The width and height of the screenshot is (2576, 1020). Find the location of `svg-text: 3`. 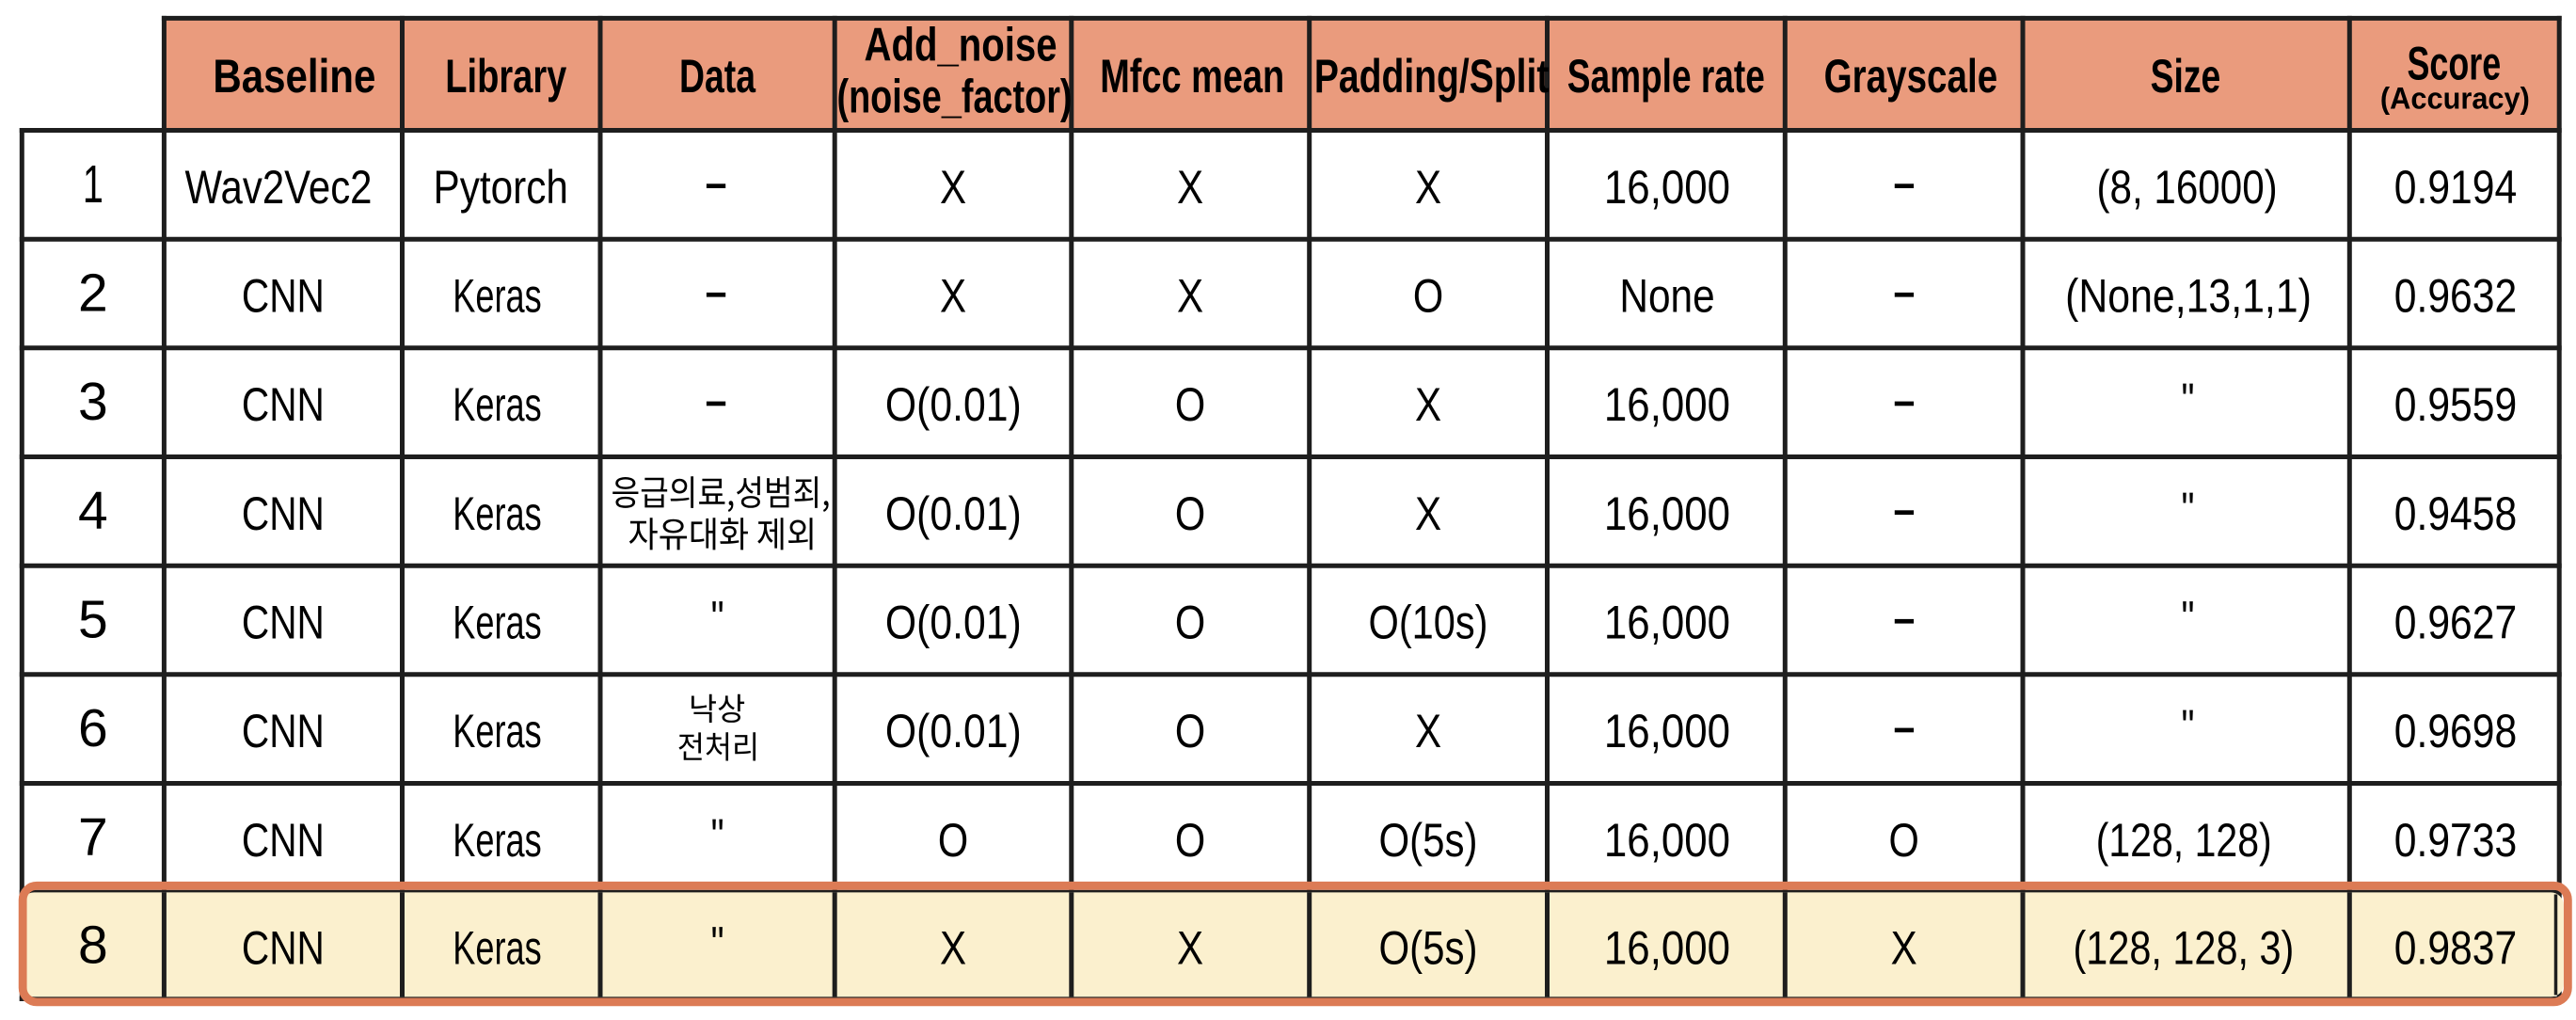

svg-text: 3 is located at coordinates (93, 402).